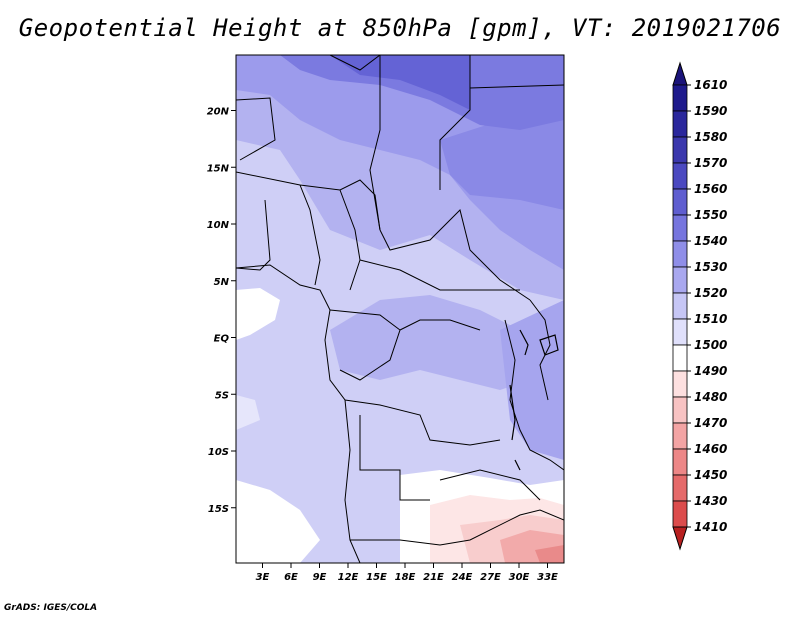 The height and width of the screenshot is (618, 800). I want to click on colorbar-label: 1480, so click(710, 397).